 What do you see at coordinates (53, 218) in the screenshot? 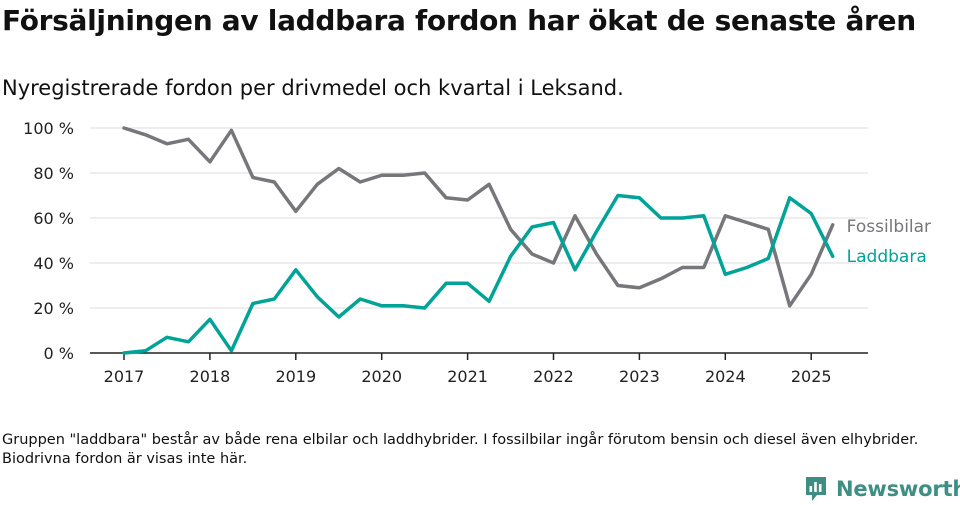
I see `y-tick-label: 60 %` at bounding box center [53, 218].